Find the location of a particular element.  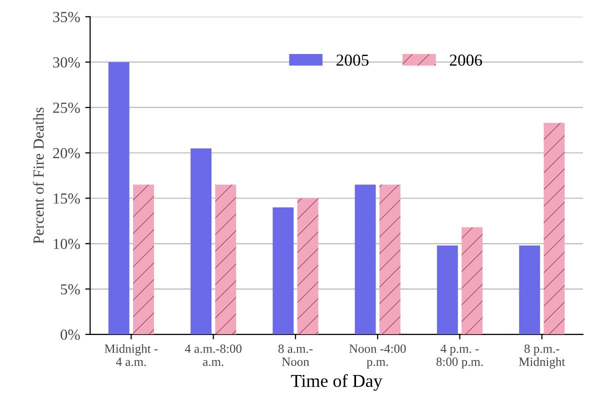

y-tick-label: 20% is located at coordinates (66, 153).